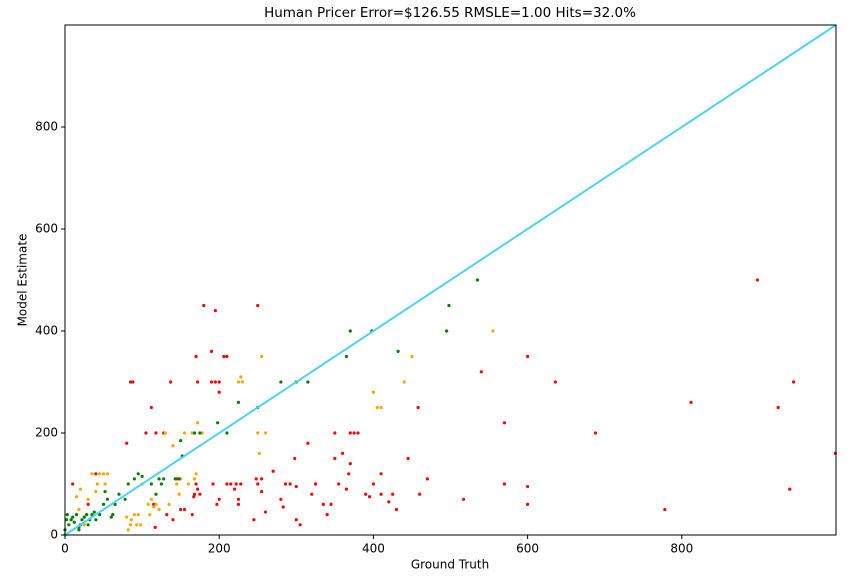  What do you see at coordinates (527, 549) in the screenshot?
I see `x-tick-label: 600` at bounding box center [527, 549].